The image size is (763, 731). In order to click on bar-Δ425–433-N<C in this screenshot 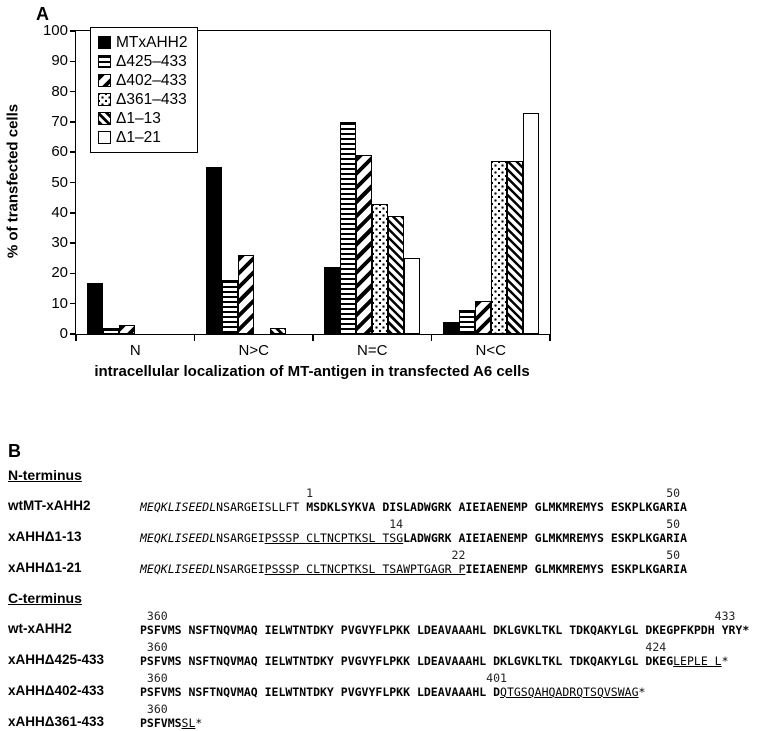, I will do `click(466, 321)`.